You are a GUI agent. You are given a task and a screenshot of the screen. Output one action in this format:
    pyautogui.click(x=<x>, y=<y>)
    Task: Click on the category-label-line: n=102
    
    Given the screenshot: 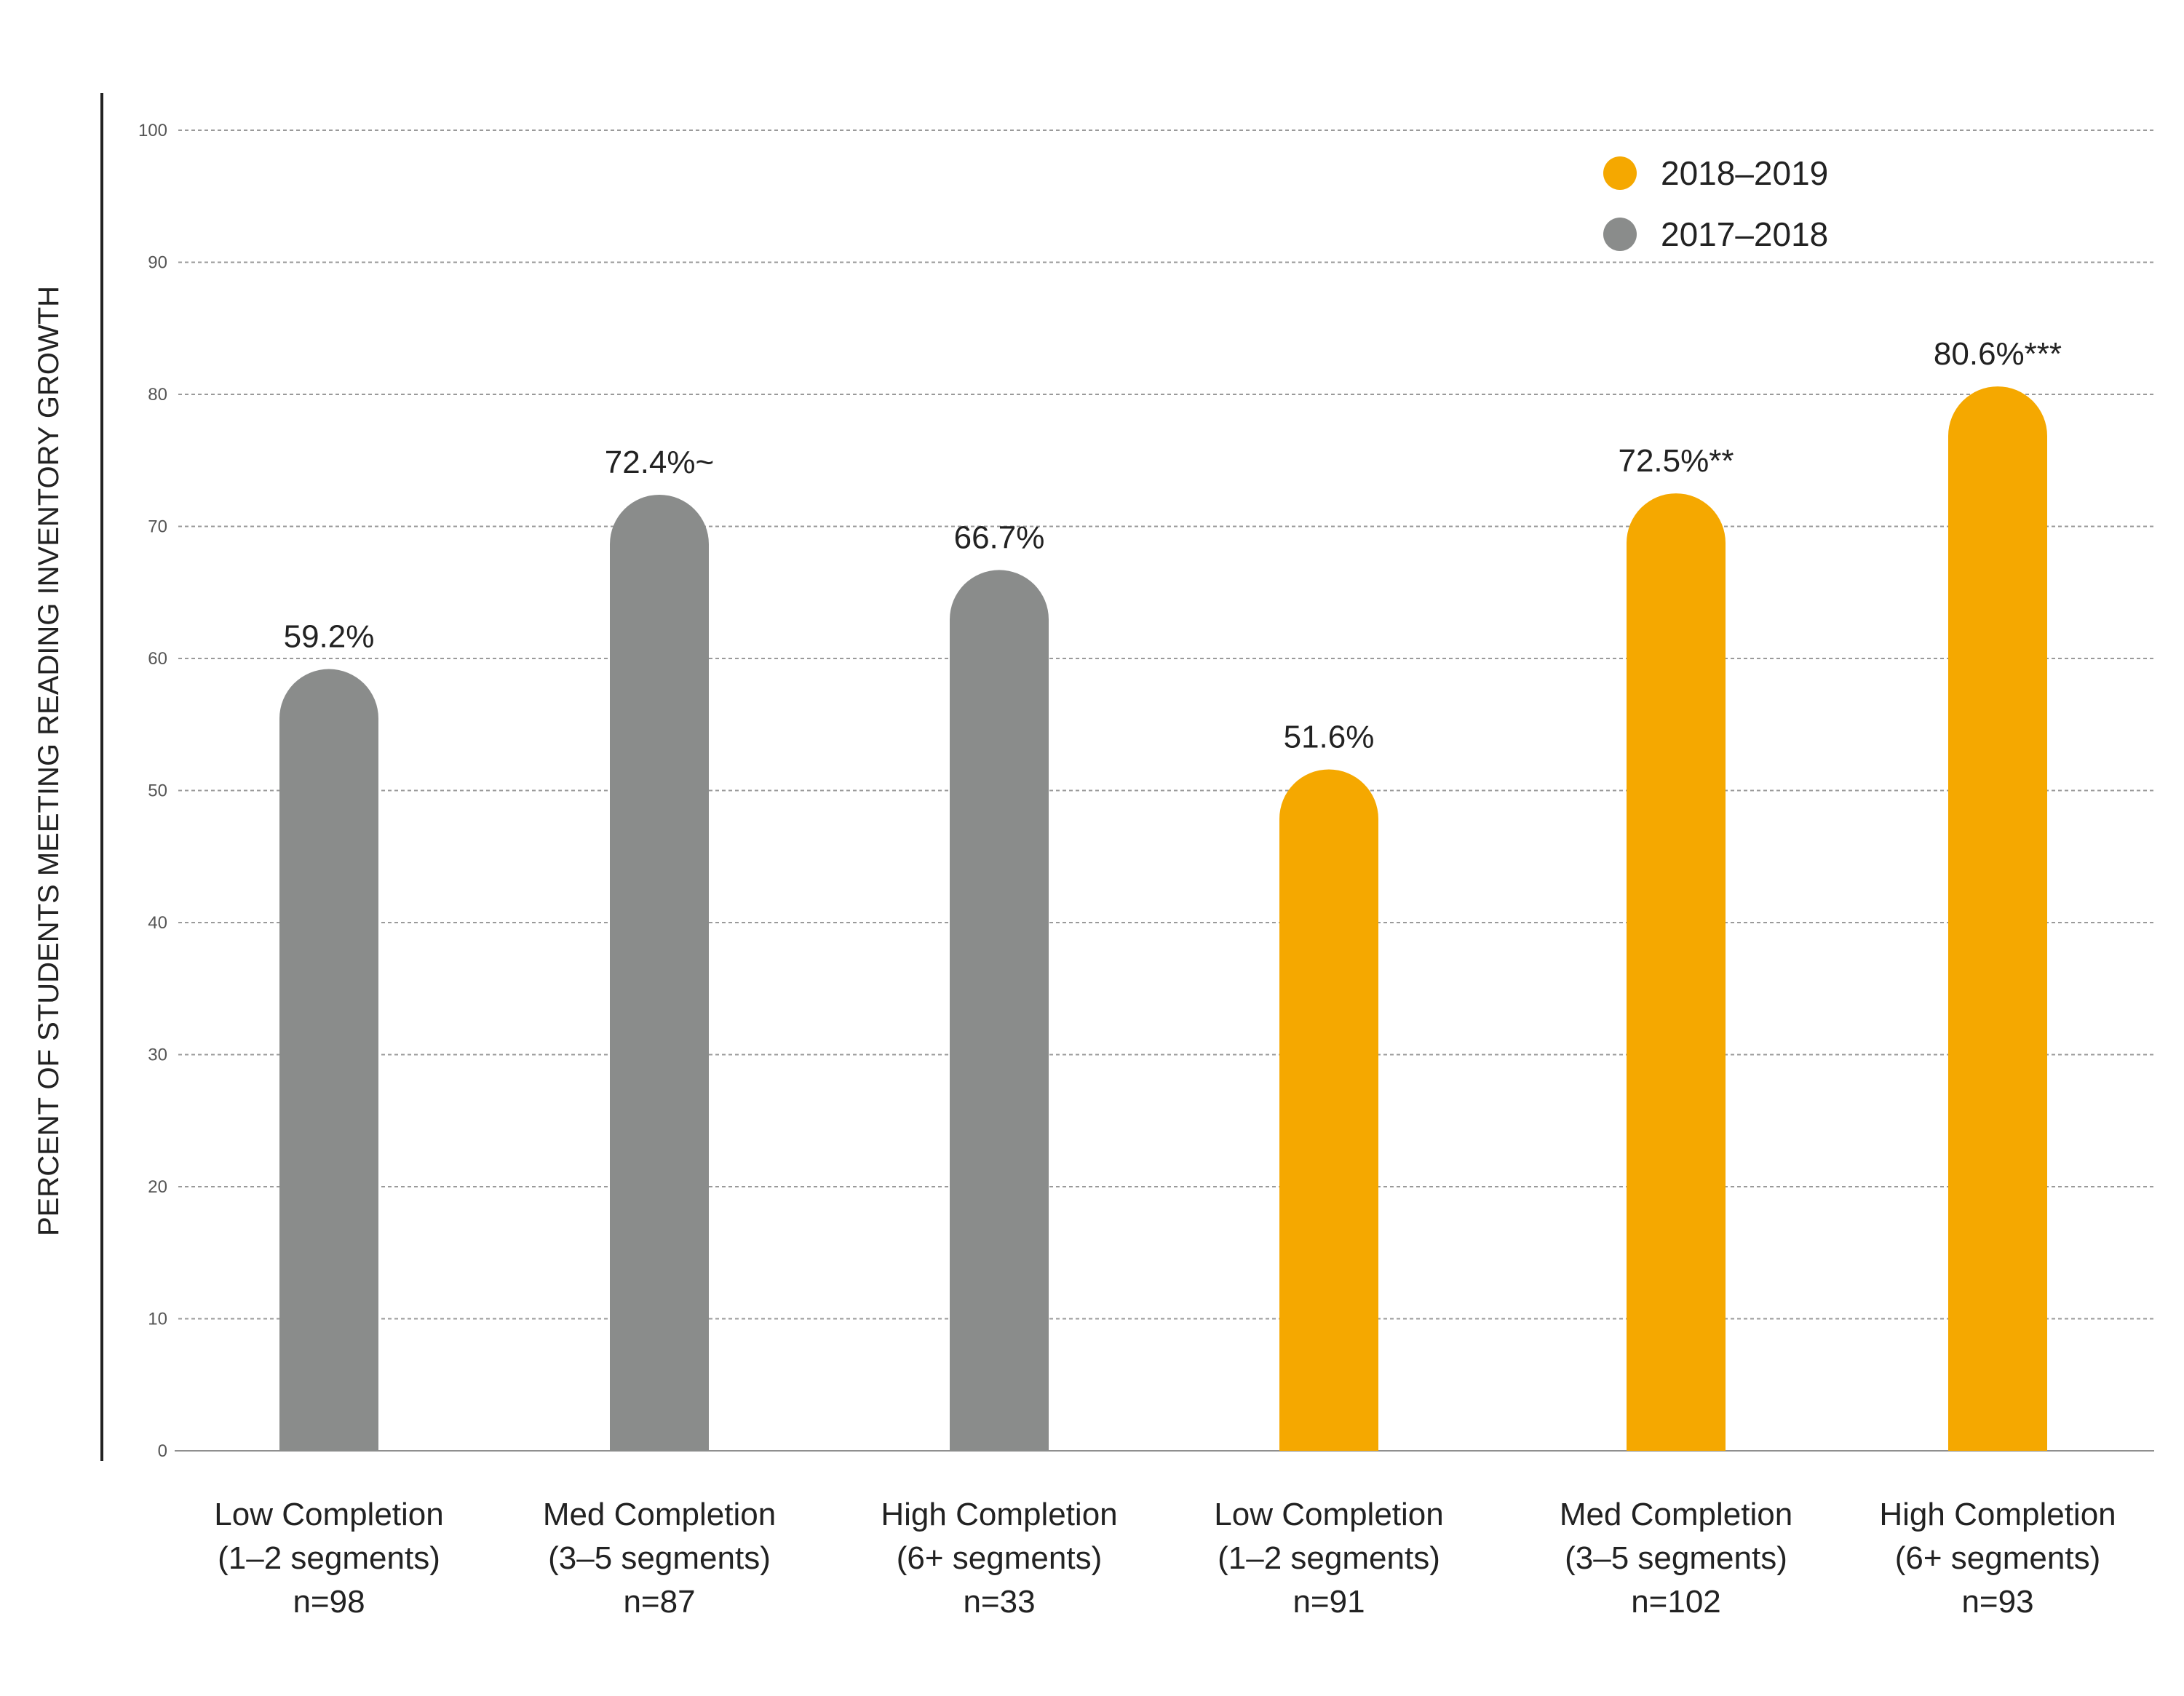 What is the action you would take?
    pyautogui.click(x=1676, y=1602)
    